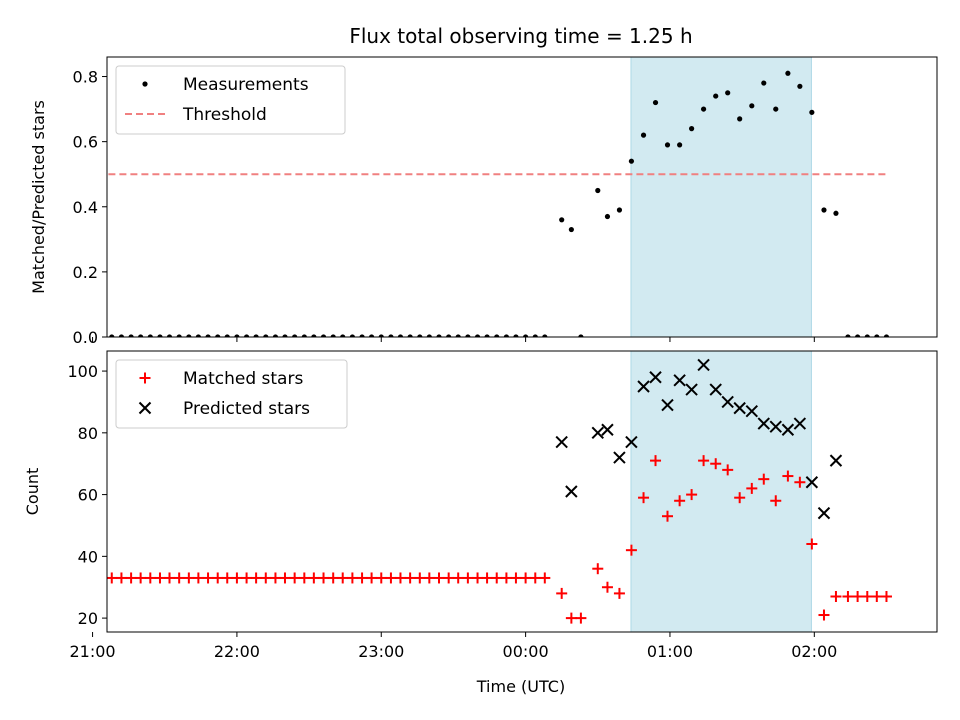 This screenshot has width=960, height=720. I want to click on bottom-legend: Matched stars Predicted stars, so click(231, 394).